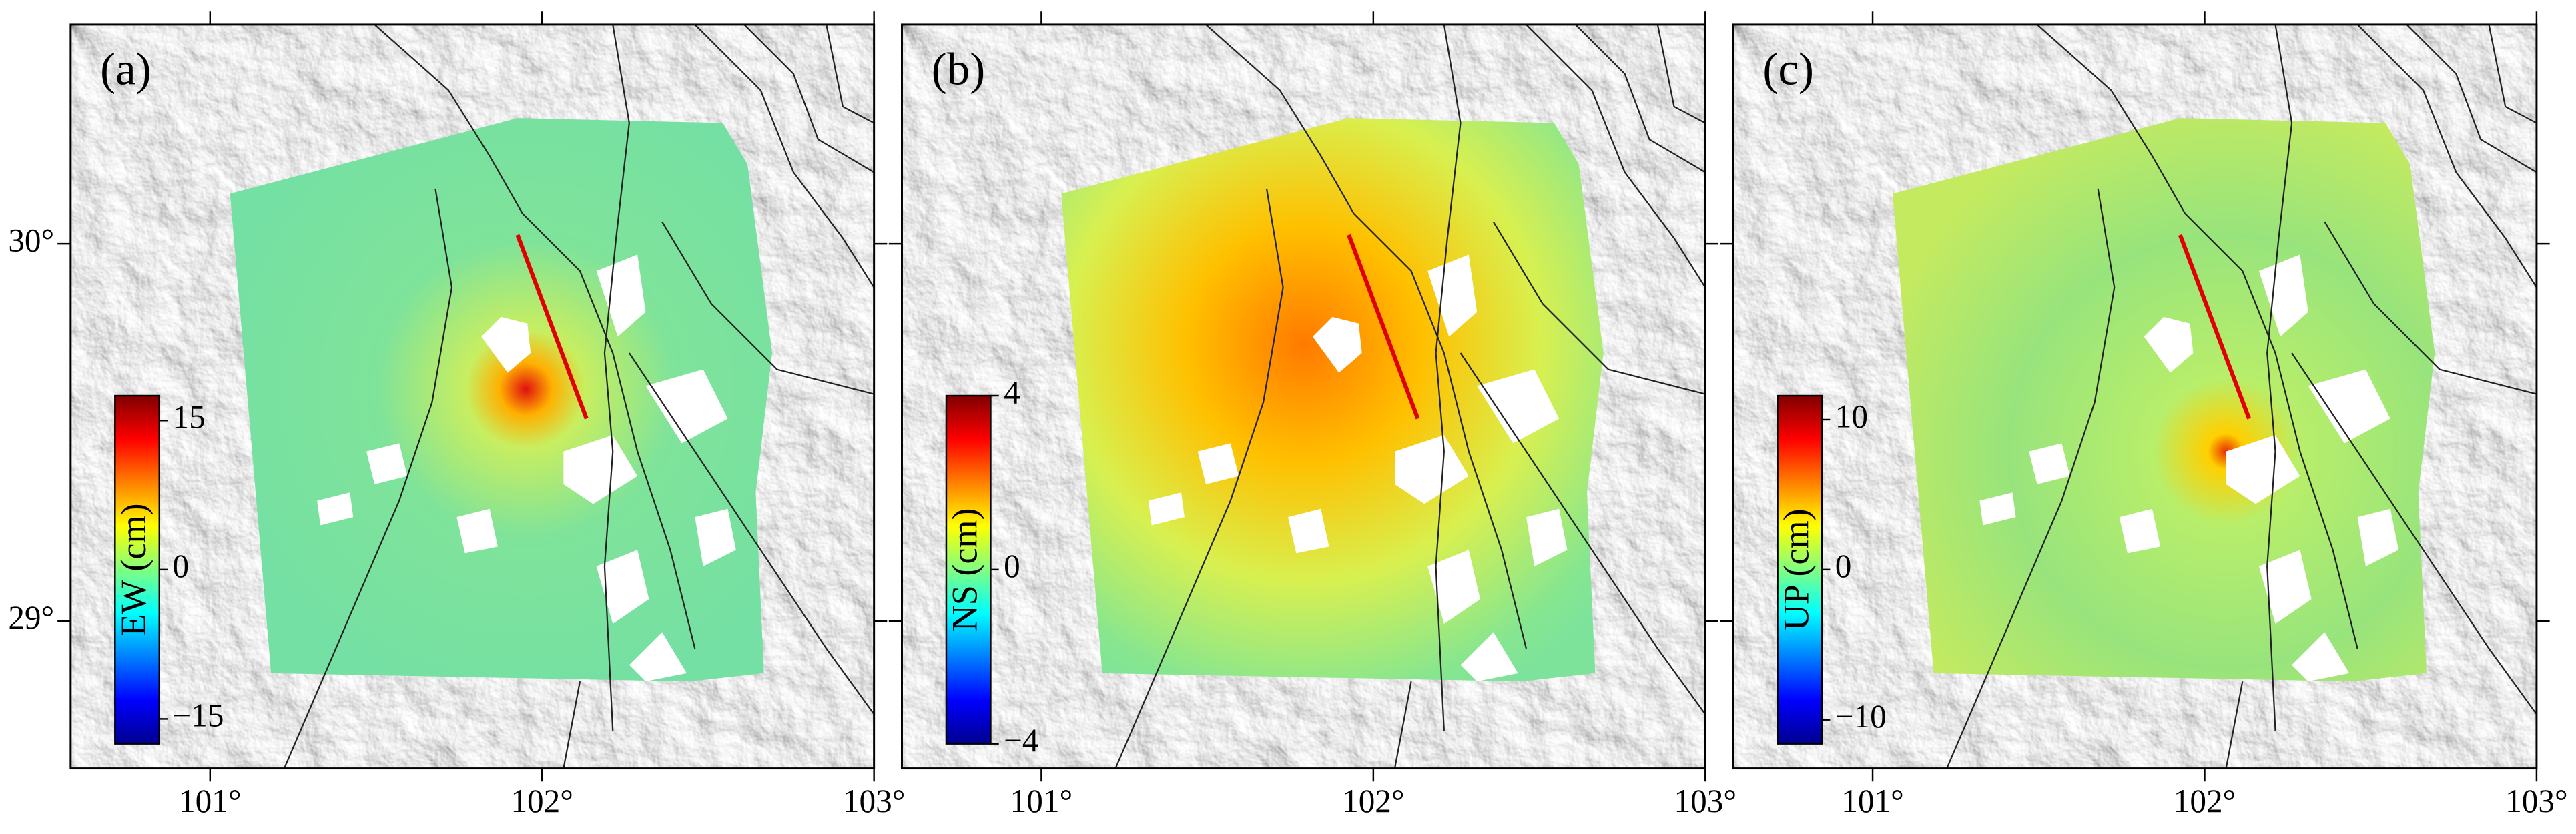 Image resolution: width=2576 pixels, height=834 pixels. Describe the element at coordinates (1021, 741) in the screenshot. I see `colorbar-tick-label: −4` at that location.